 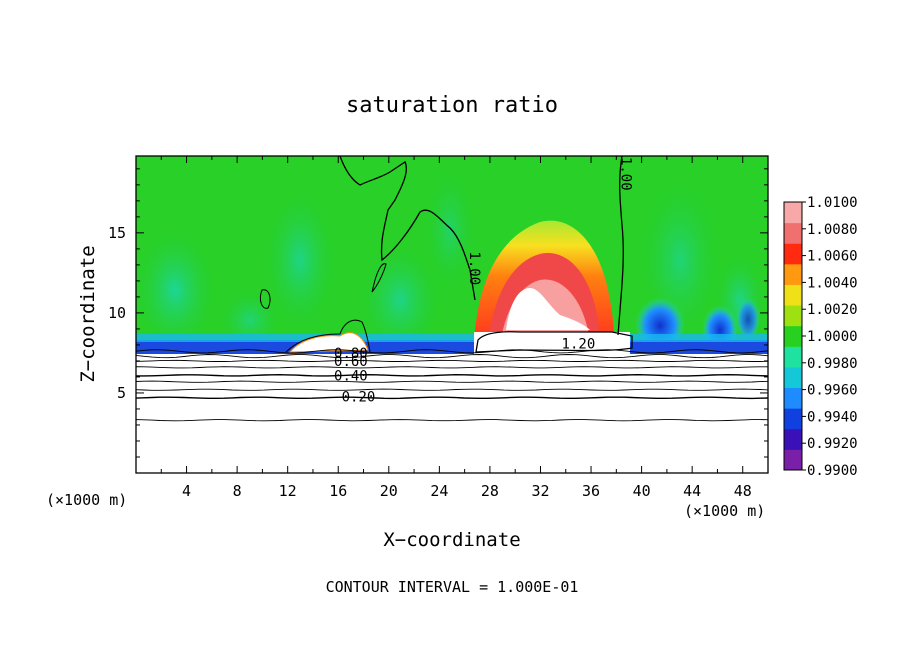 What do you see at coordinates (832, 230) in the screenshot?
I see `colorbar-label: 1.0080` at bounding box center [832, 230].